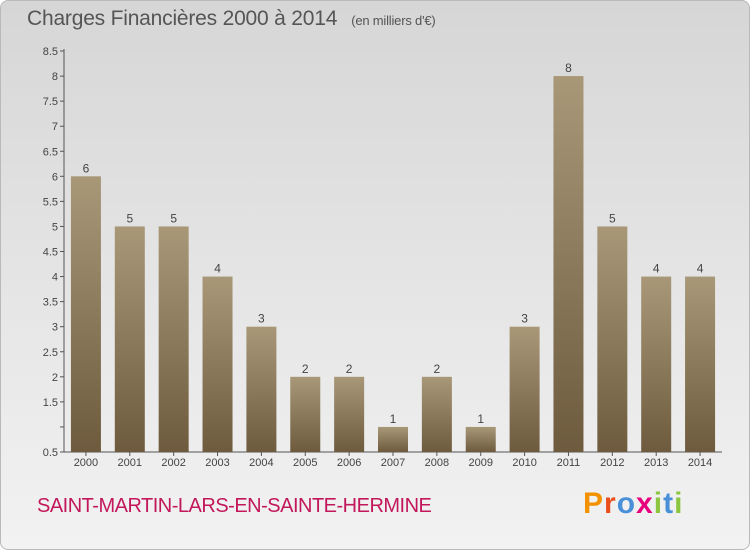 This screenshot has height=550, width=750. Describe the element at coordinates (393, 463) in the screenshot. I see `x-tick-label: 2007` at that location.